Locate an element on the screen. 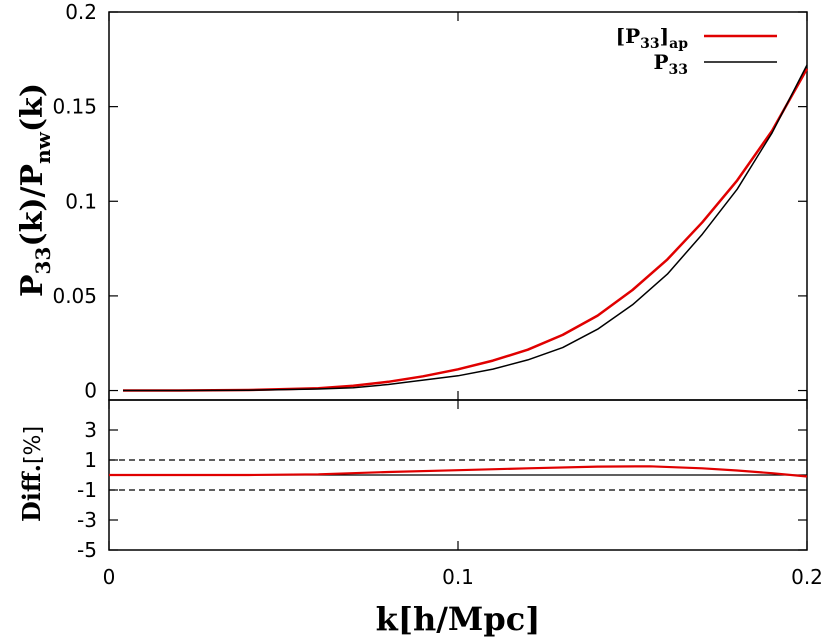  legend-label: P33 is located at coordinates (670, 64).